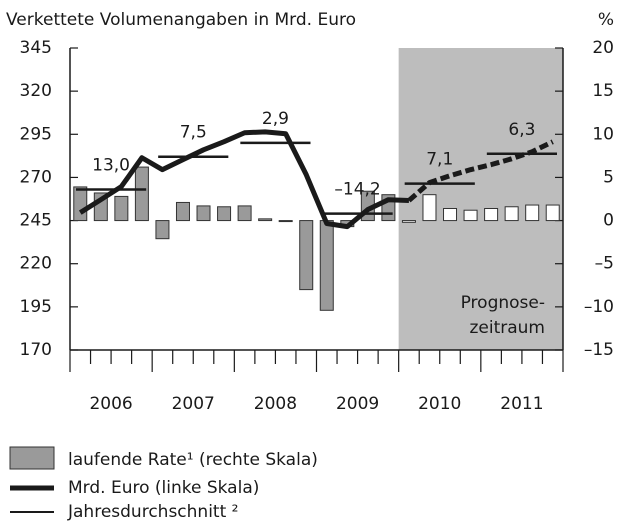 This screenshot has height=522, width=619. What do you see at coordinates (193, 133) in the screenshot?
I see `average-label: 7,5` at bounding box center [193, 133].